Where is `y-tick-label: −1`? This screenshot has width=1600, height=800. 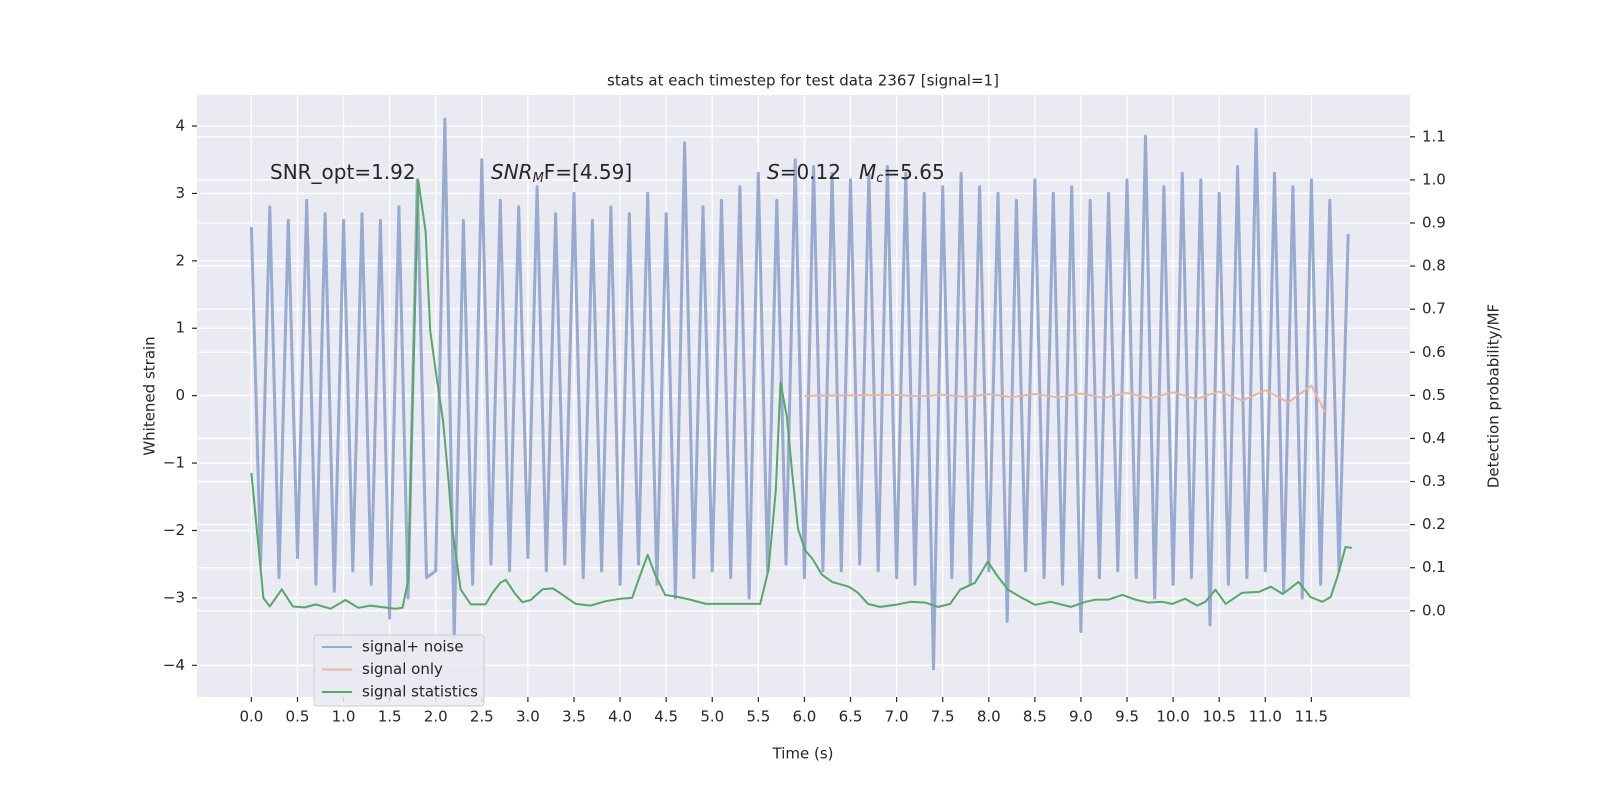
y-tick-label: −1 is located at coordinates (174, 463).